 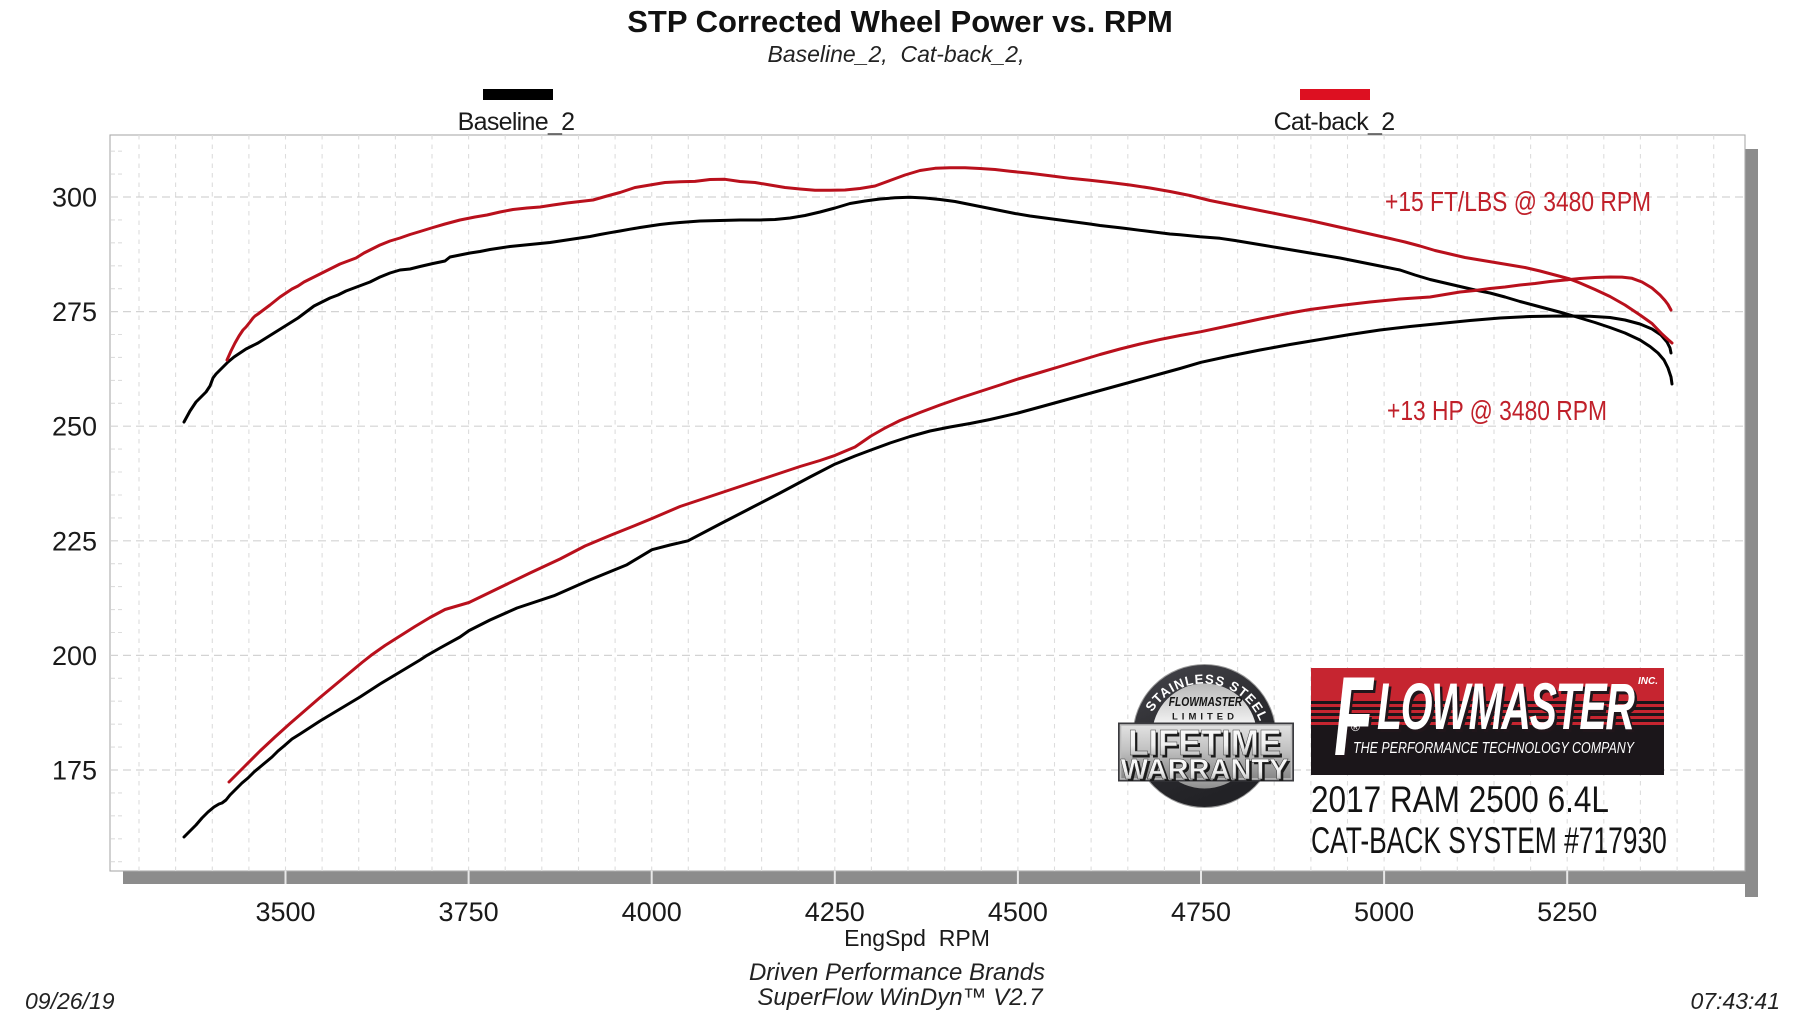 I want to click on svg-text: FLOWMASTER, so click(x=1206, y=702).